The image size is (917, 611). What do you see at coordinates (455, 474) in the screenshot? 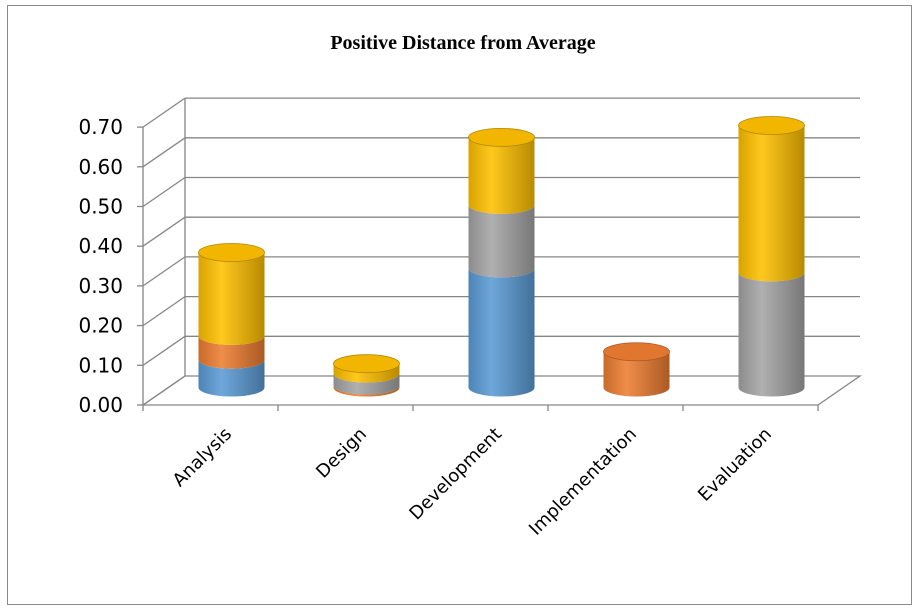
I see `x-tick-label: Development` at bounding box center [455, 474].